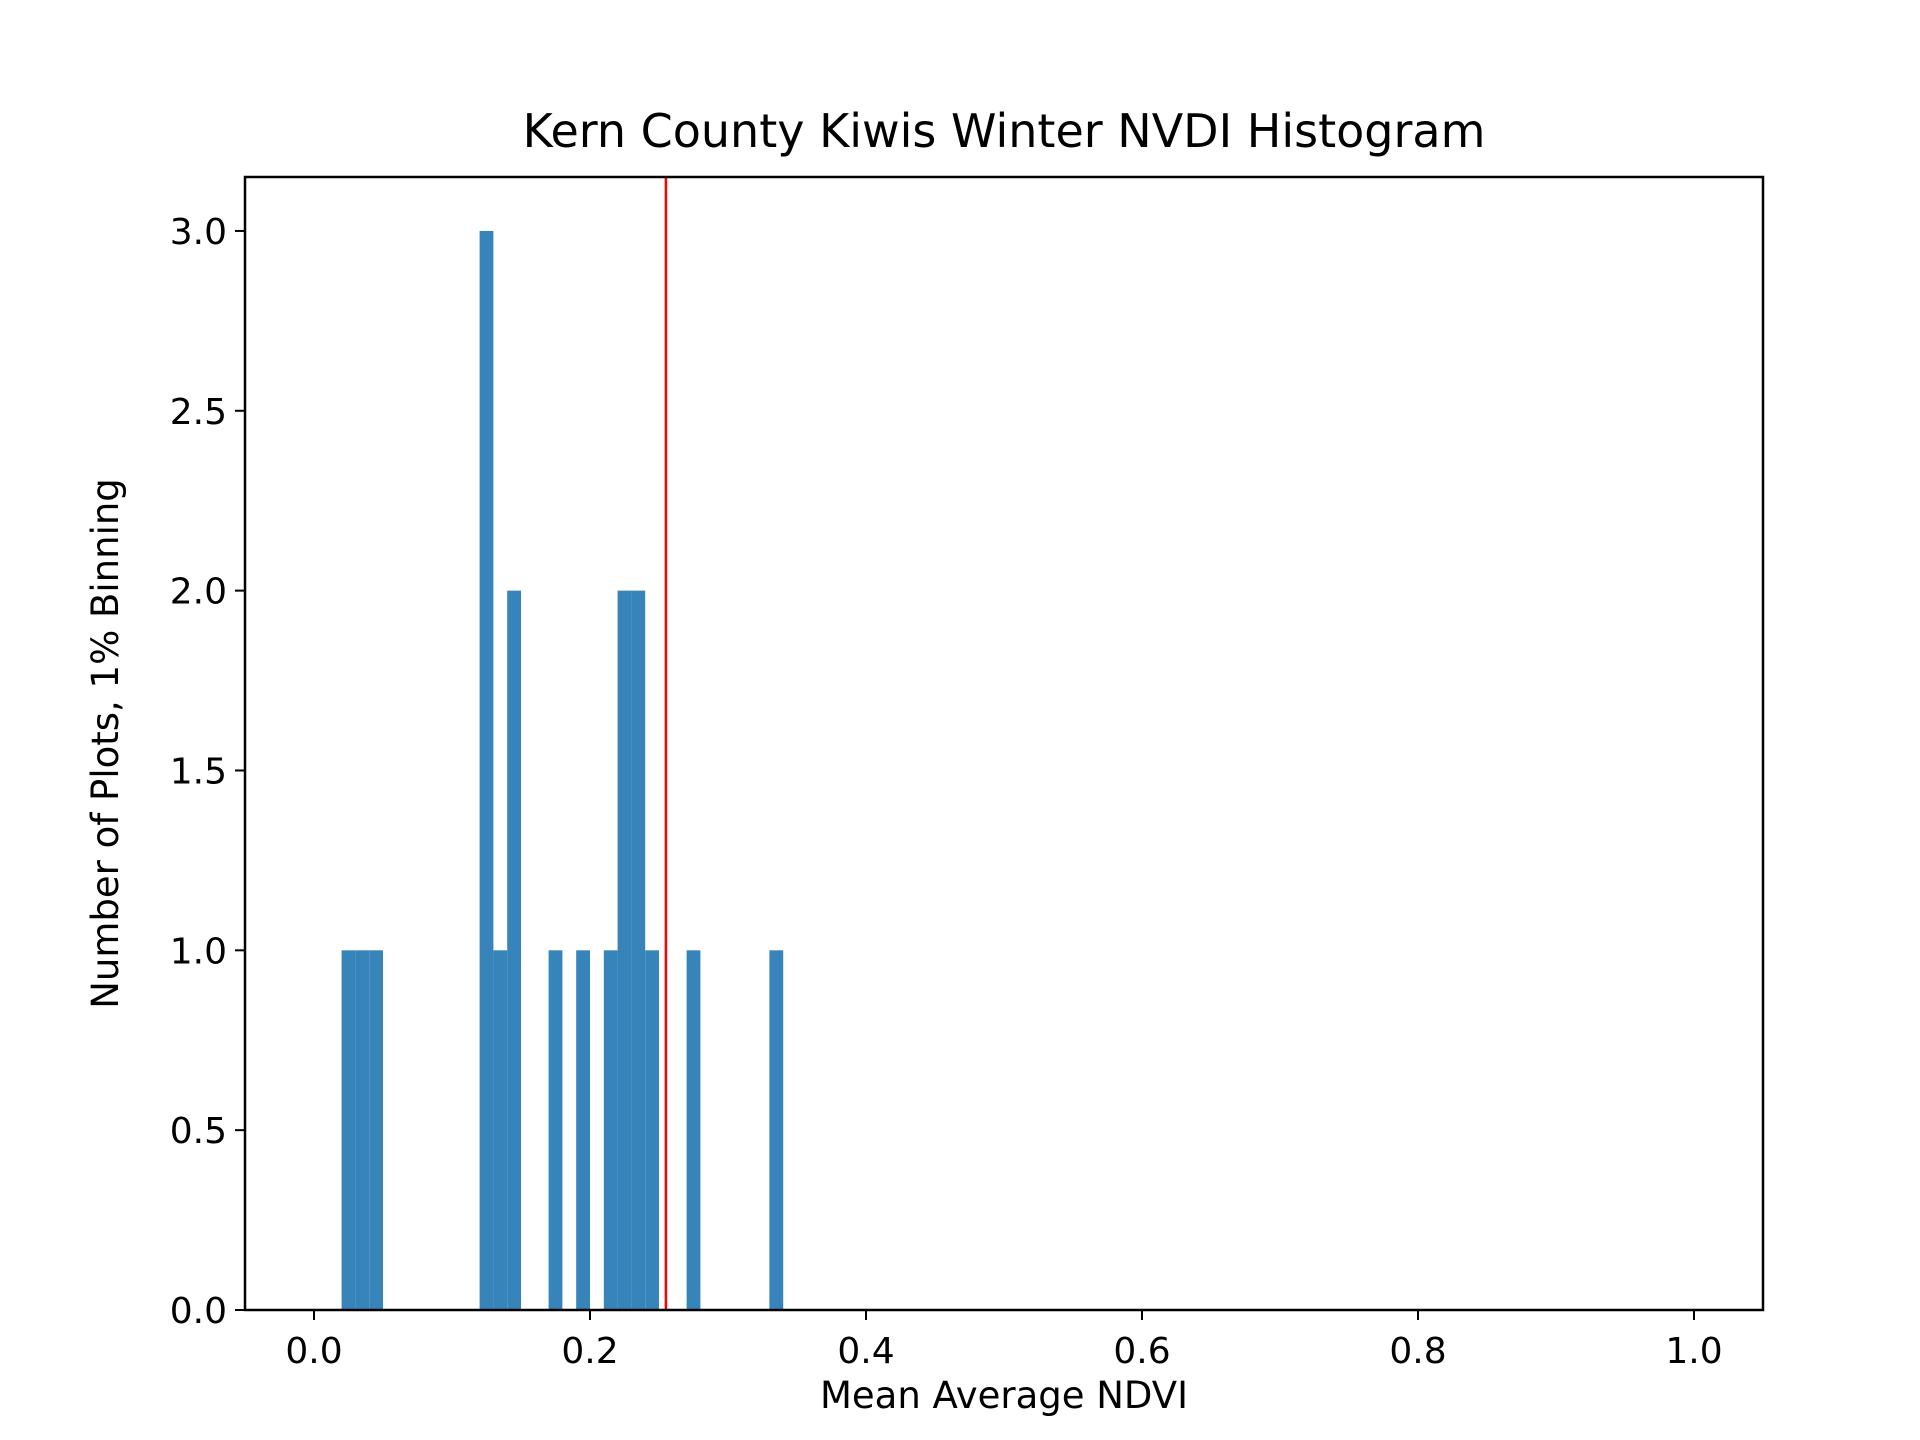  Describe the element at coordinates (198, 951) in the screenshot. I see `y-tick-label: 1.0` at that location.